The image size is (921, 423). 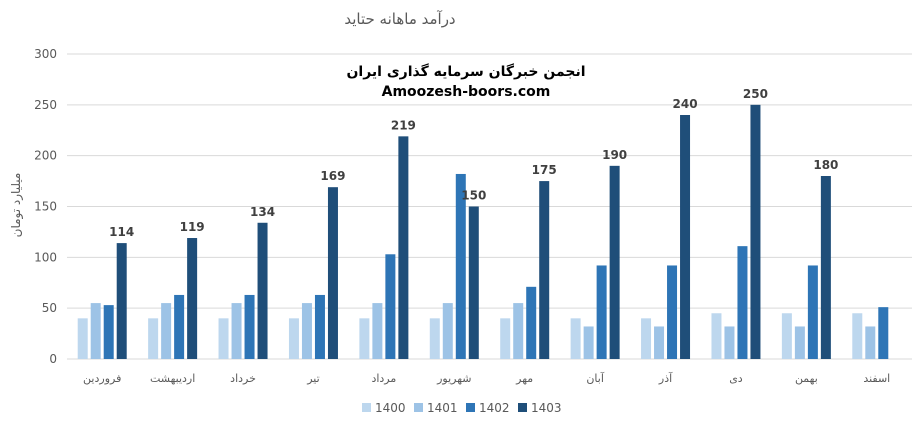 What do you see at coordinates (53, 359) in the screenshot?
I see `y-tick-label: 0` at bounding box center [53, 359].